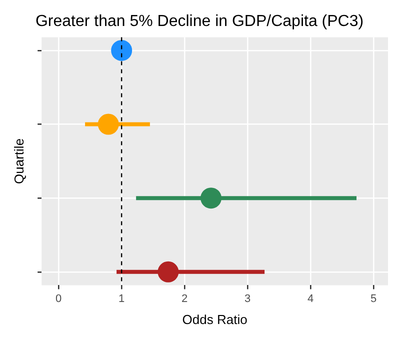 This screenshot has width=407, height=340. I want to click on y-axis-title: Quartile, so click(18, 161).